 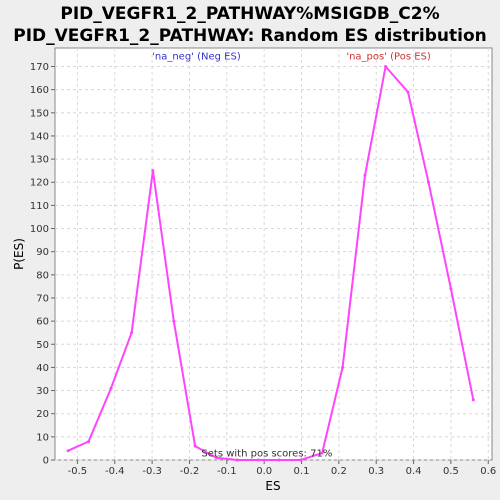 What do you see at coordinates (39, 90) in the screenshot?
I see `y-tick-label: 160` at bounding box center [39, 90].